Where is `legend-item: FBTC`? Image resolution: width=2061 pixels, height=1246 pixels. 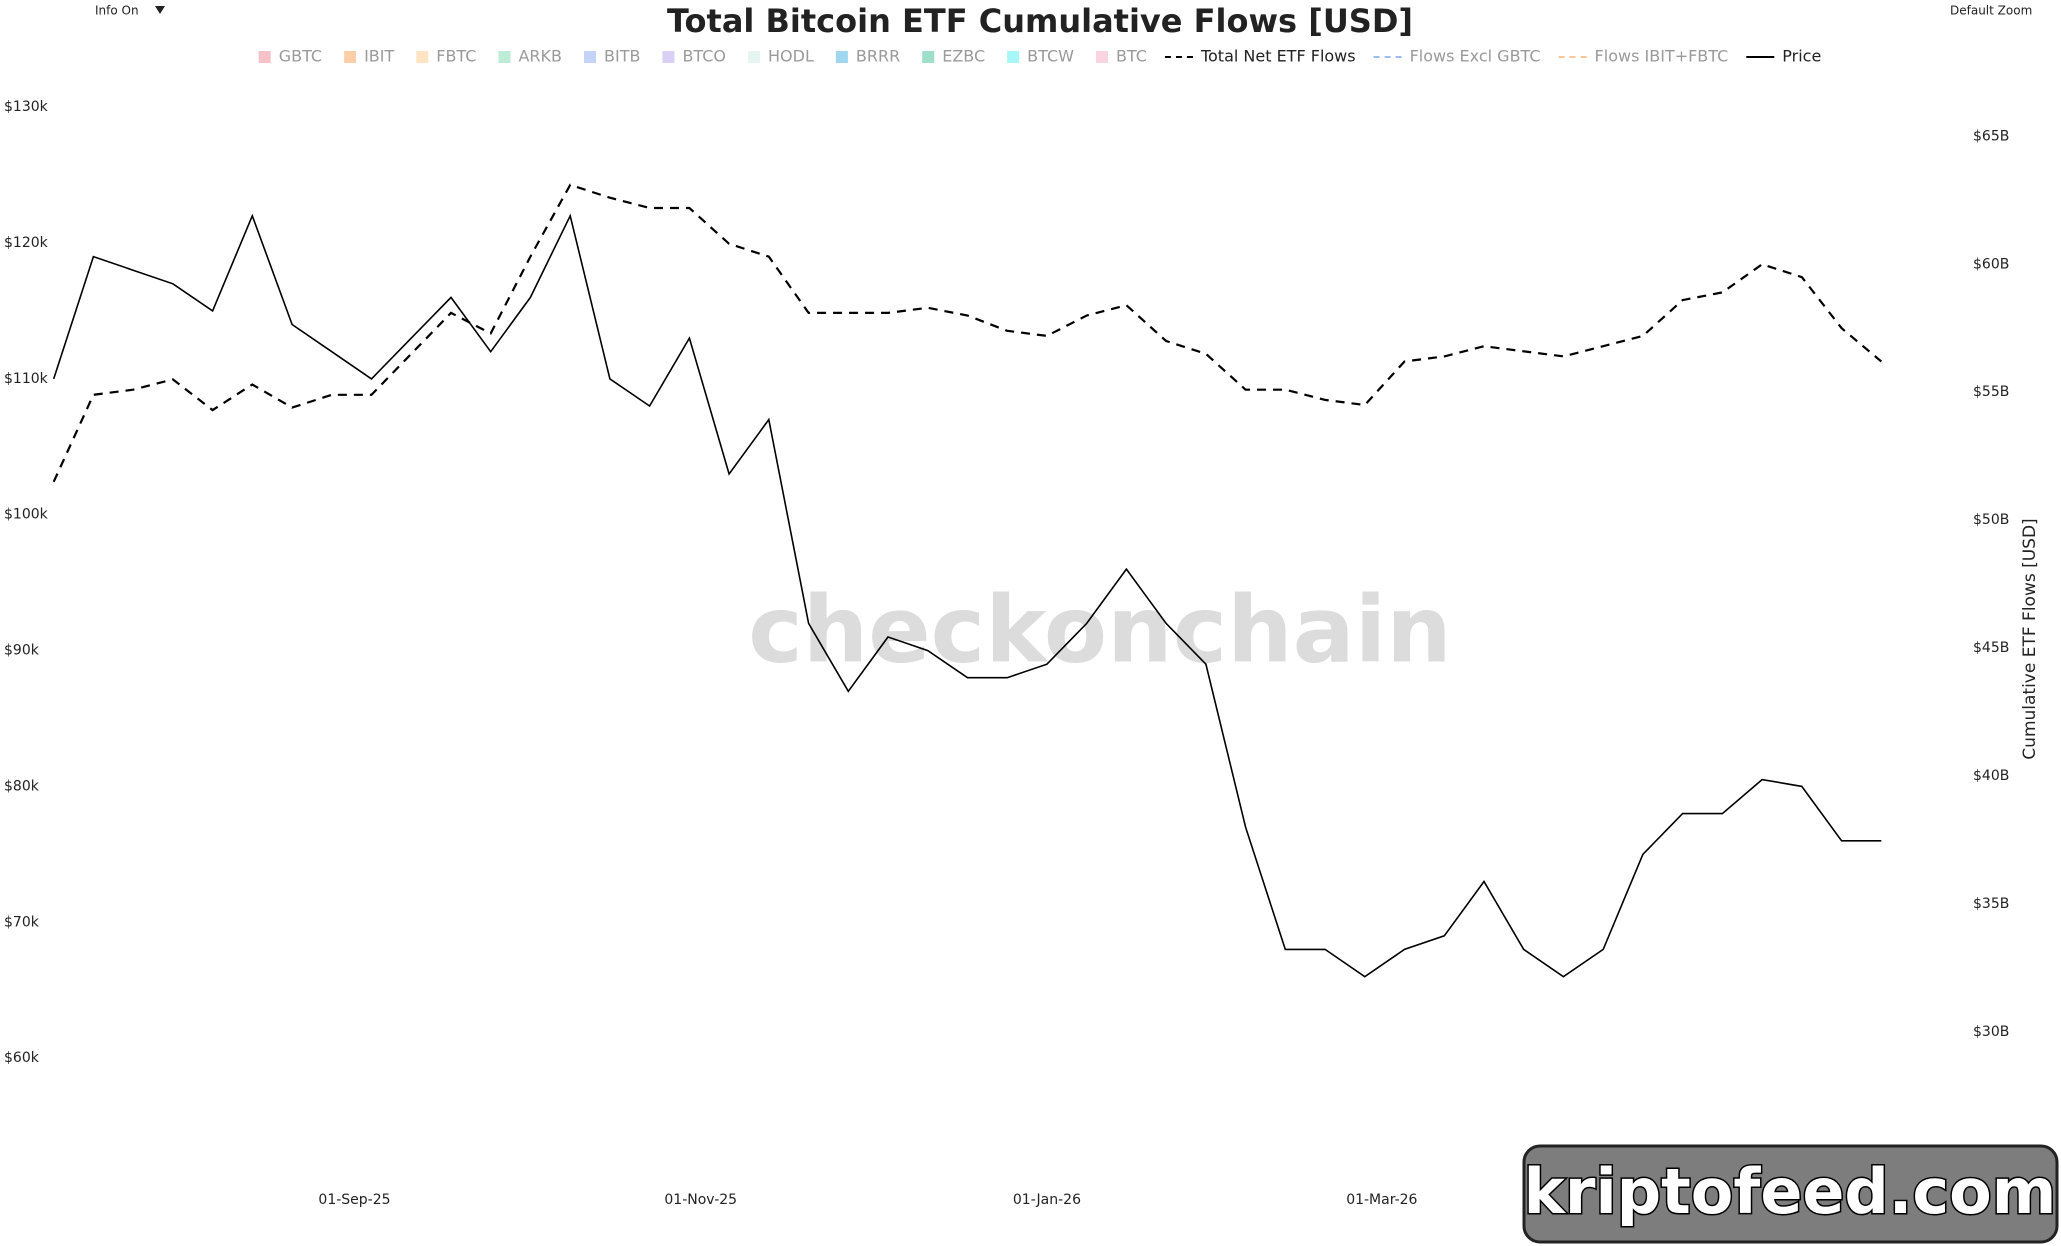 legend-item: FBTC is located at coordinates (446, 56).